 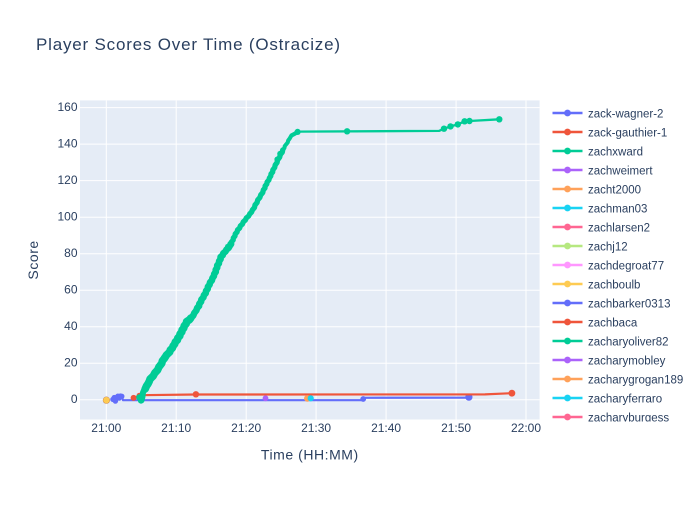 What do you see at coordinates (626, 266) in the screenshot?
I see `svg-text: zachdegroat77` at bounding box center [626, 266].